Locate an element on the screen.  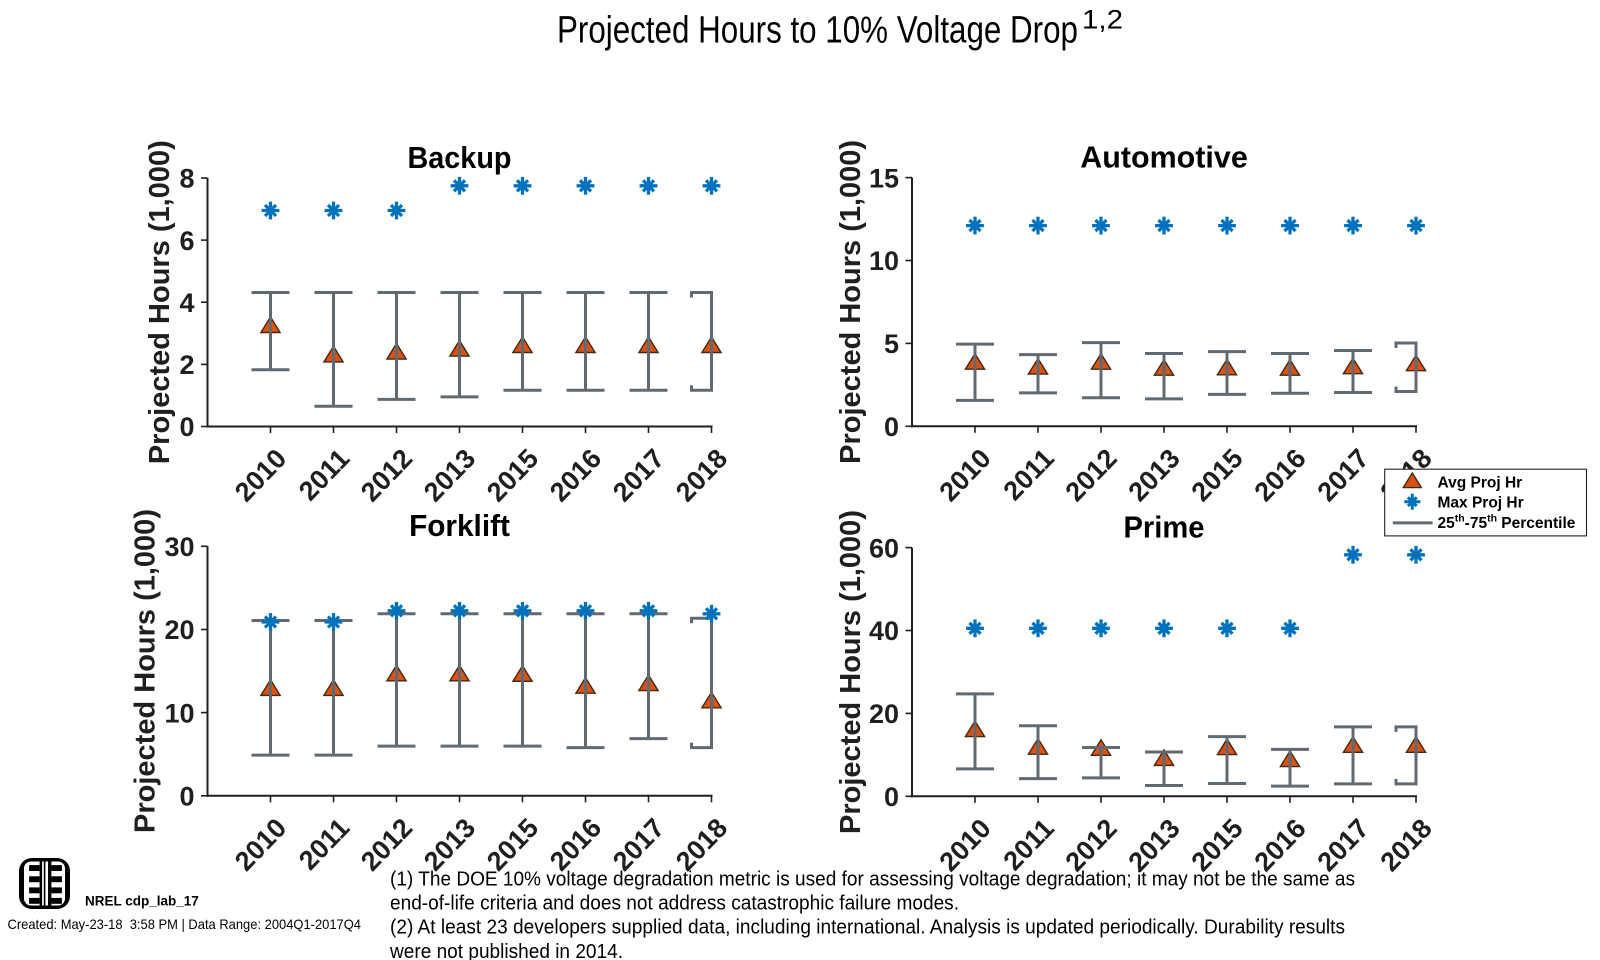
svg-text: 40 is located at coordinates (884, 631).